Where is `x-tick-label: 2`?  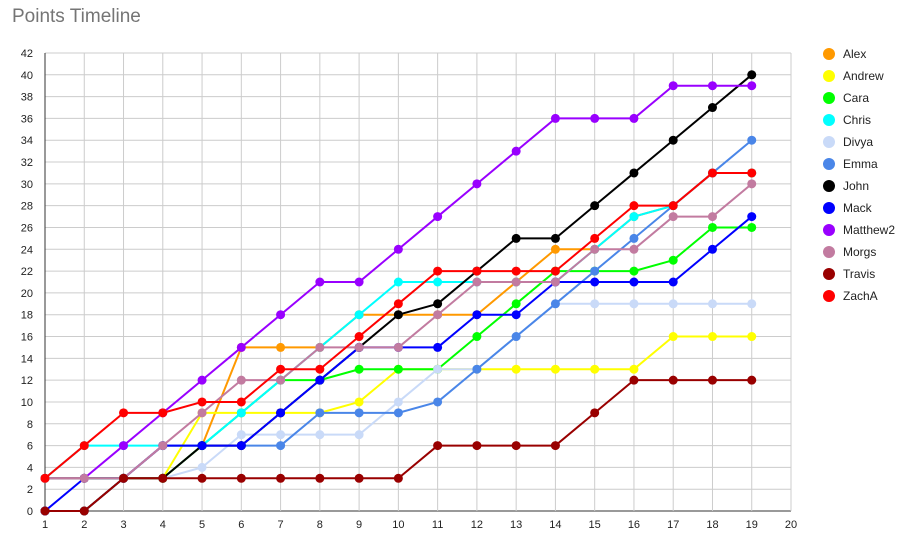
x-tick-label: 2 is located at coordinates (84, 525).